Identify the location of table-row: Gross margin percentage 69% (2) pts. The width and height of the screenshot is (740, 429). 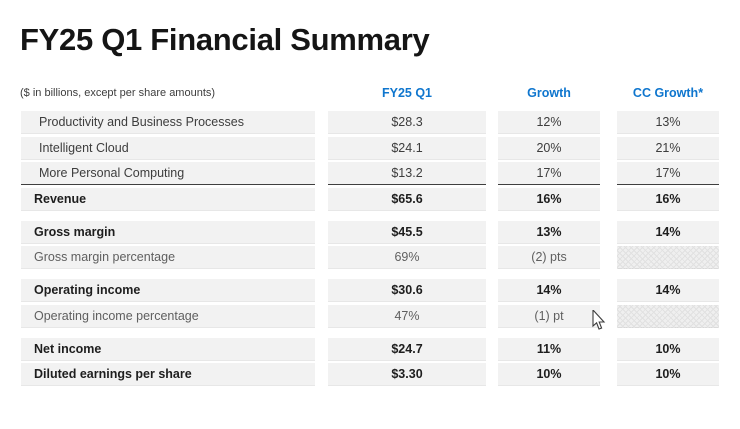
(370, 257).